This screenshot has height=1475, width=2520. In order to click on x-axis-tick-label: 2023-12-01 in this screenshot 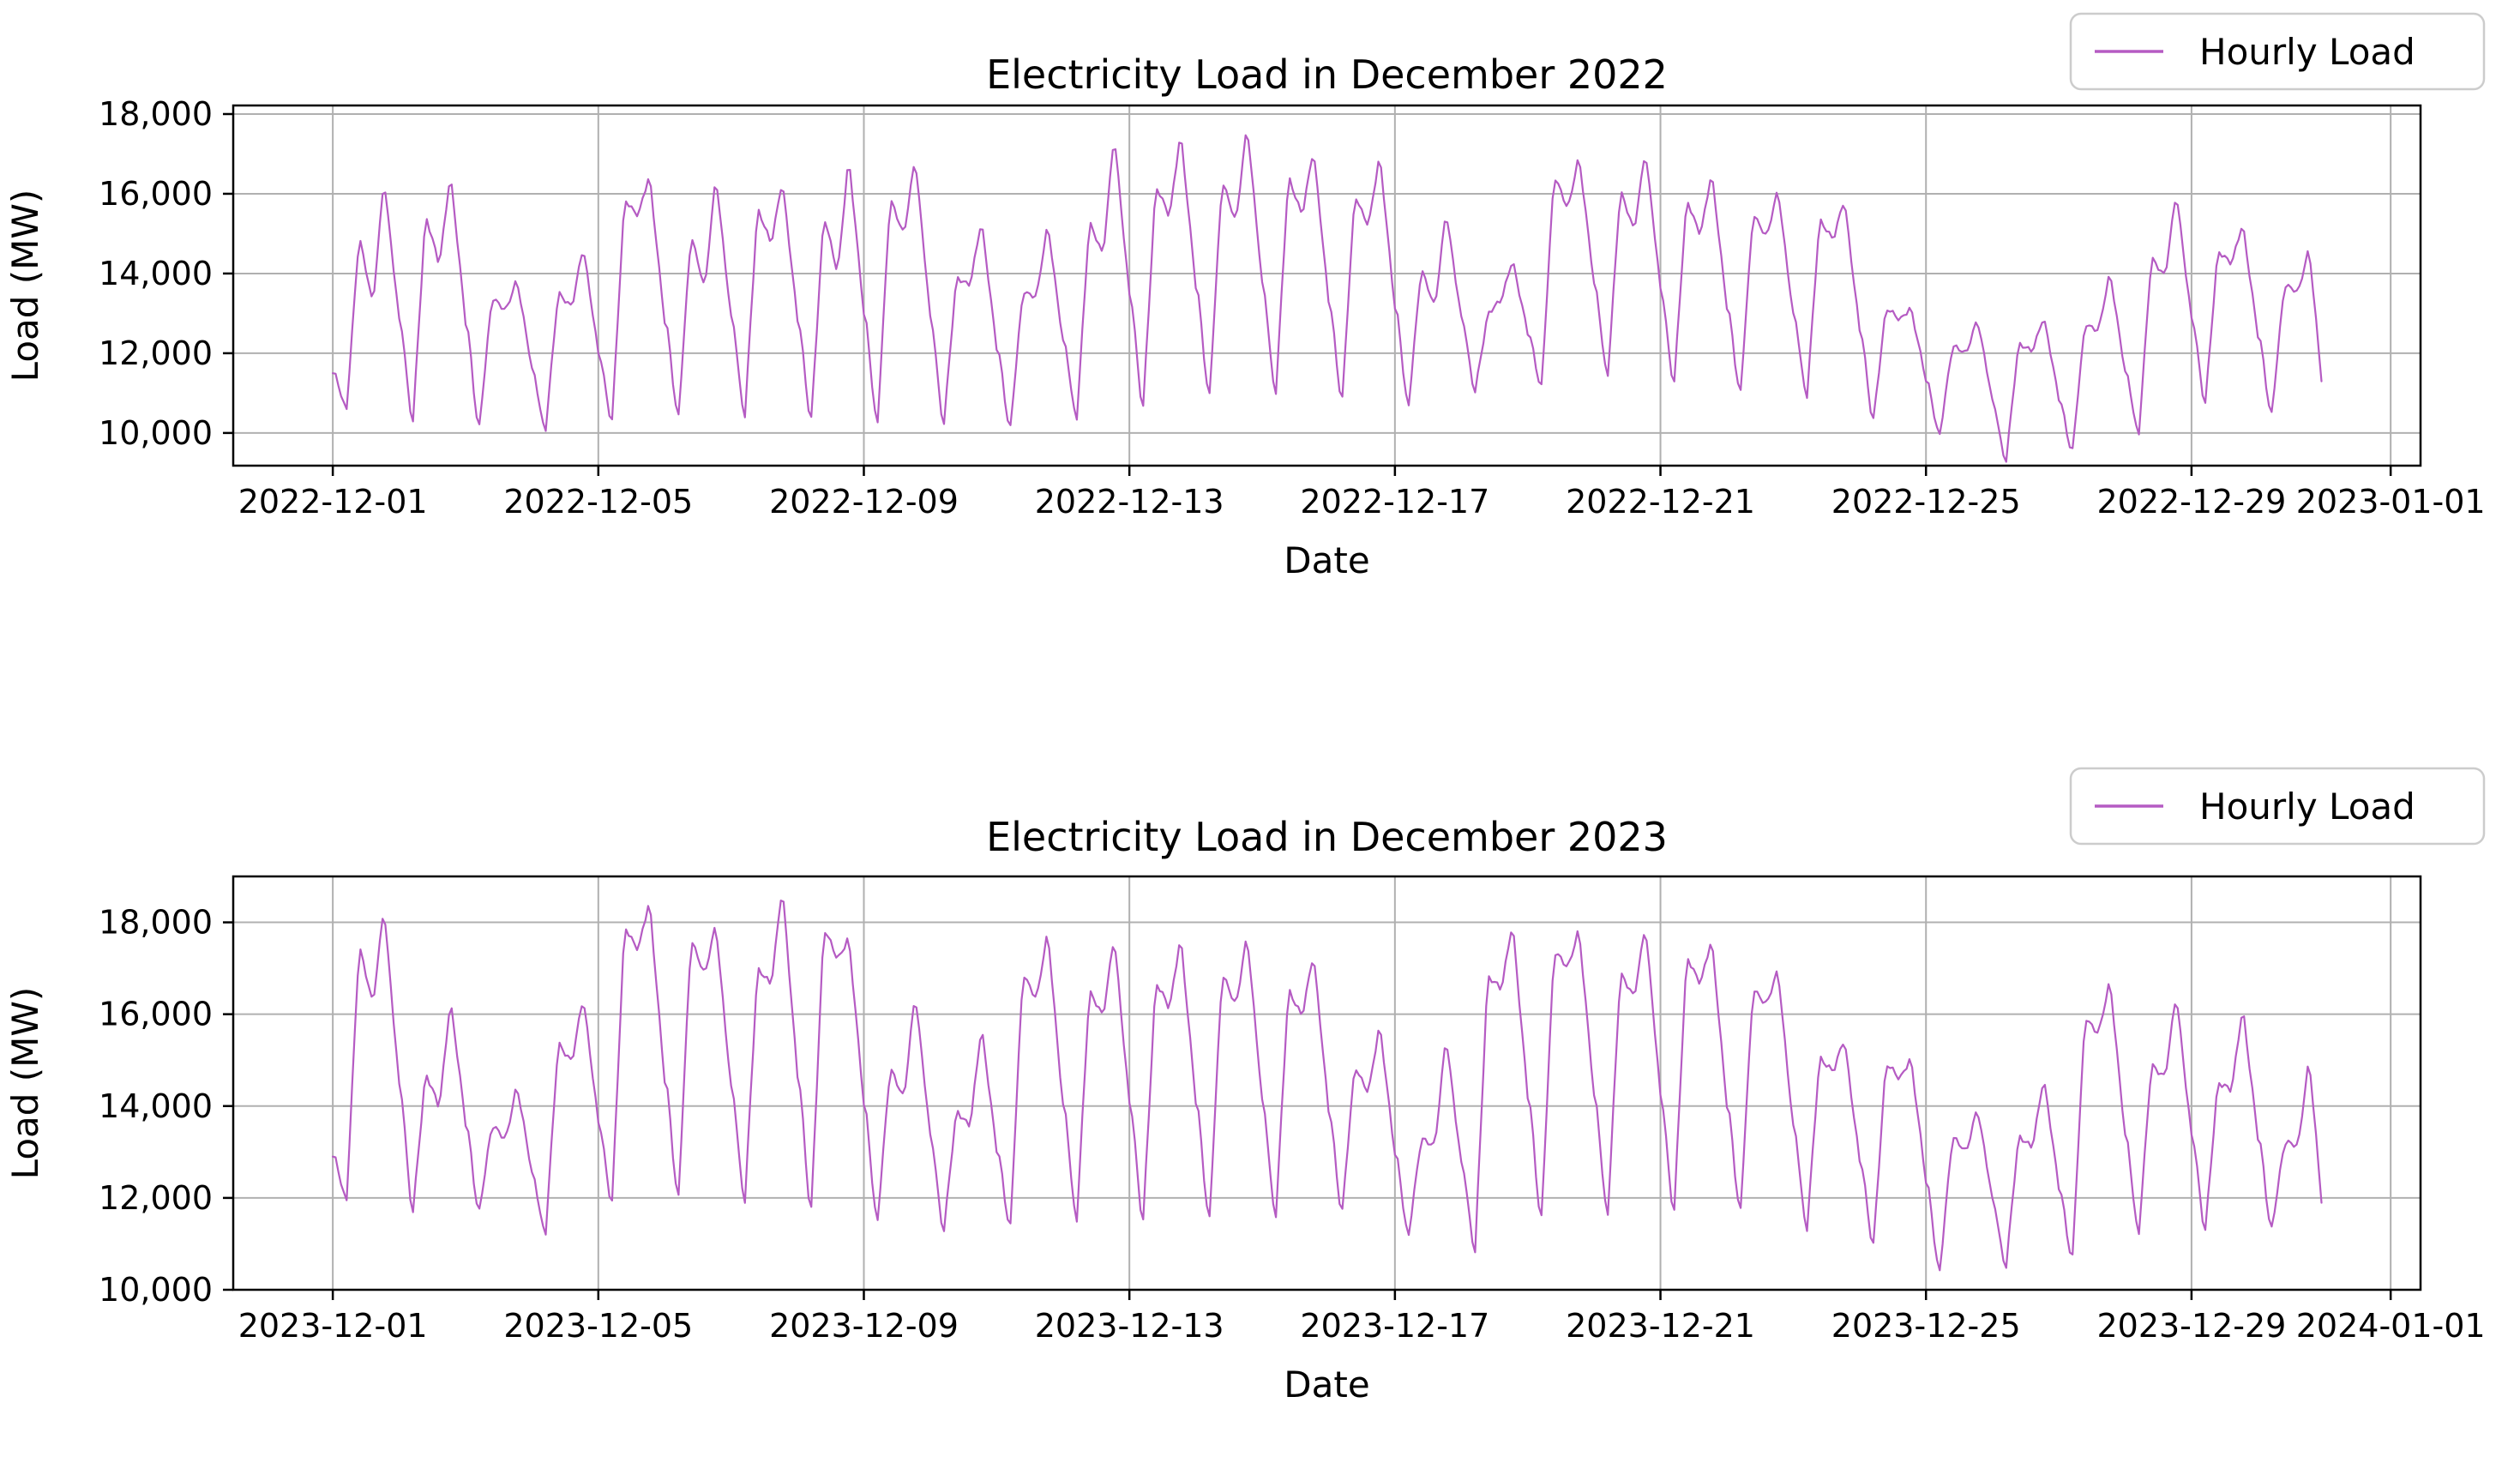, I will do `click(333, 1326)`.